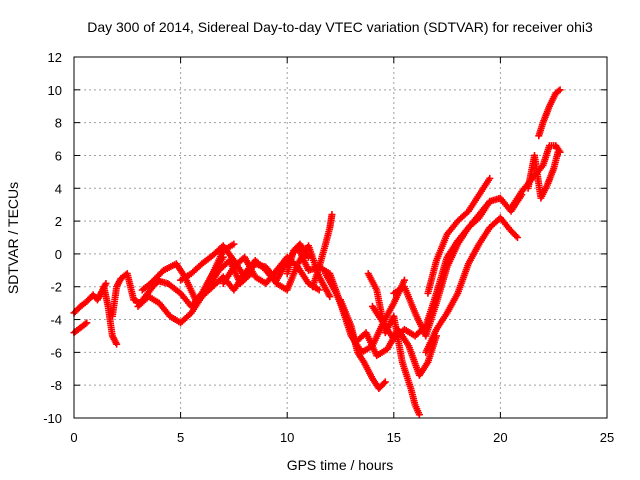  I want to click on x-tick-label: 10, so click(287, 437).